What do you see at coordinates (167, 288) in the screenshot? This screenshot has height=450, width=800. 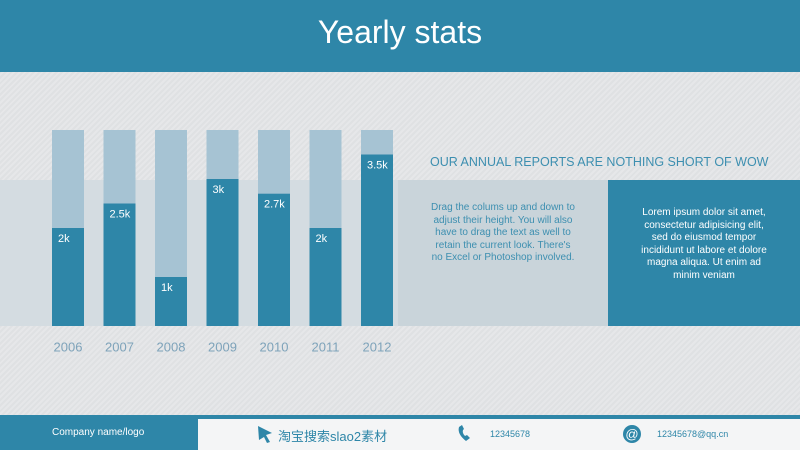 I see `value-label: 1k` at bounding box center [167, 288].